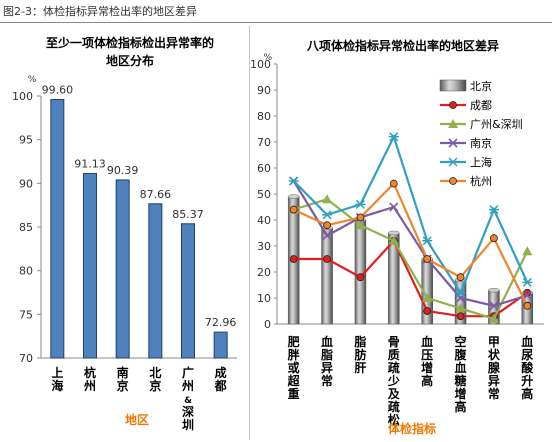 Image resolution: width=552 pixels, height=442 pixels. I want to click on x-tick-label-char: 海, so click(57, 385).